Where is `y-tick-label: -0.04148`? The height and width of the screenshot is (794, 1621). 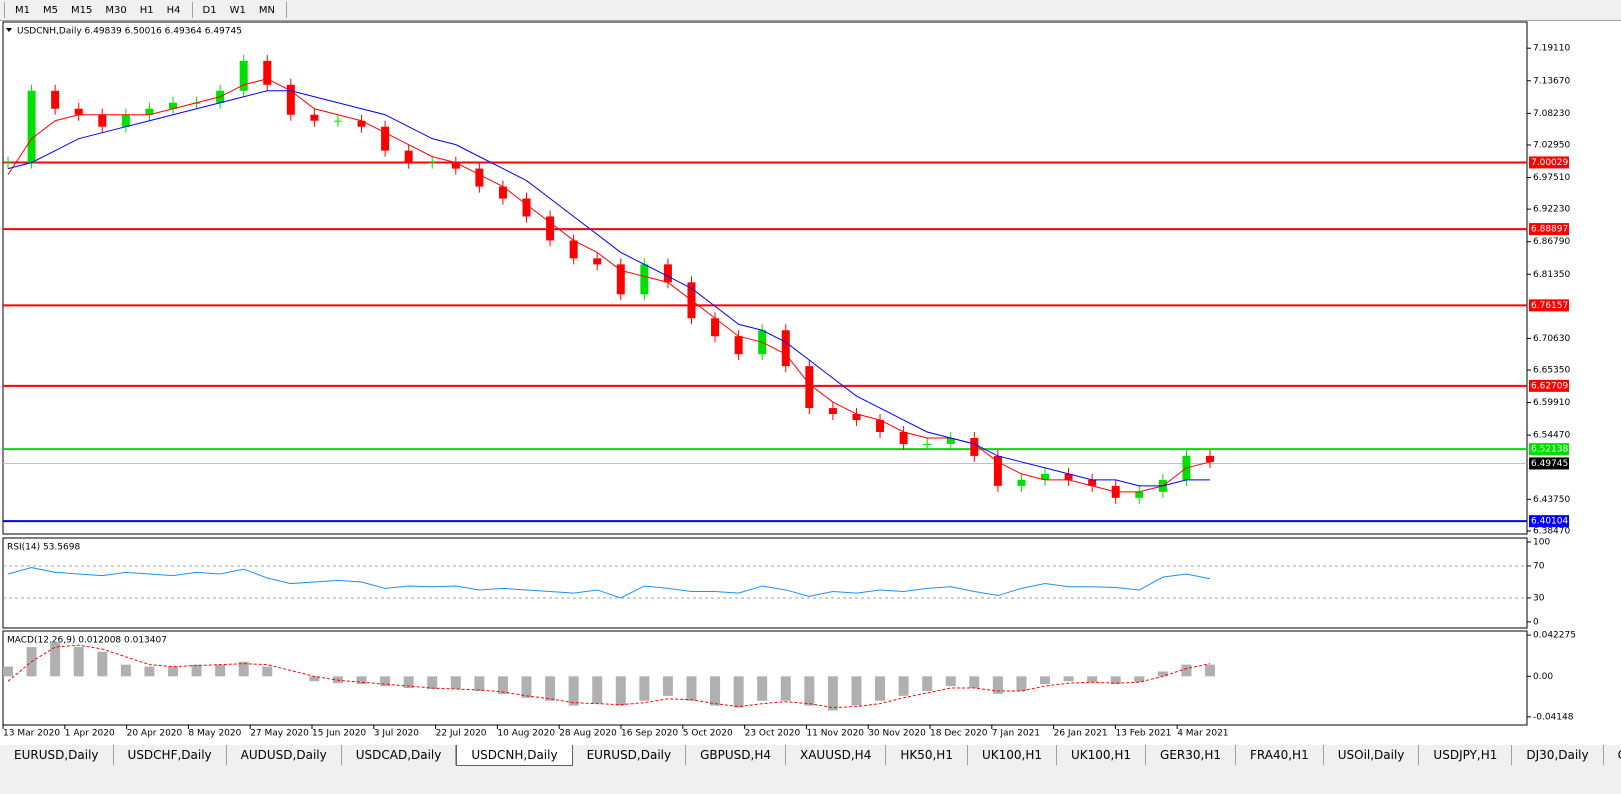
y-tick-label: -0.04148 is located at coordinates (1553, 717).